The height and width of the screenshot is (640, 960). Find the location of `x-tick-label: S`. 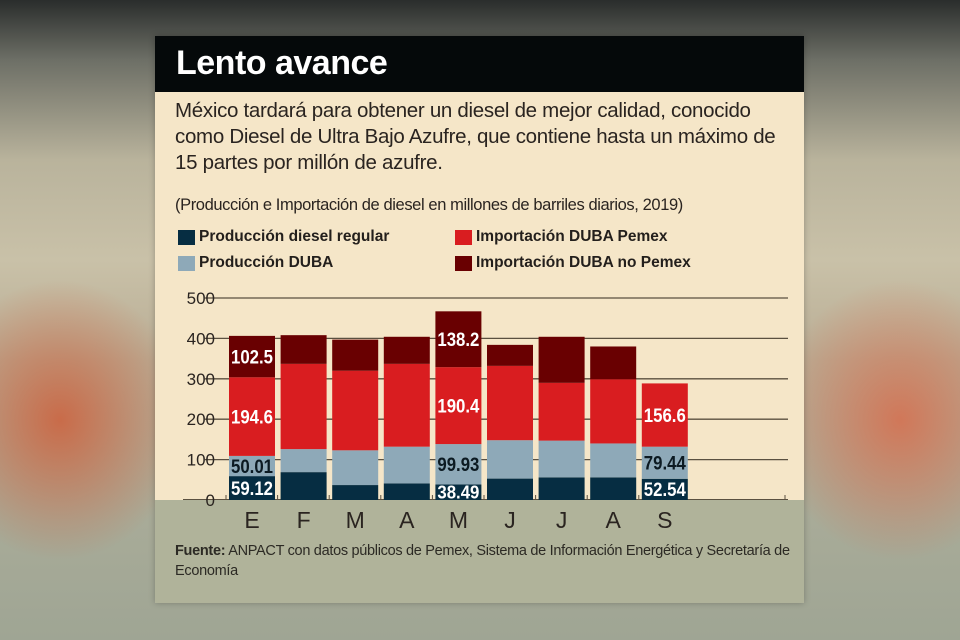

x-tick-label: S is located at coordinates (664, 520).